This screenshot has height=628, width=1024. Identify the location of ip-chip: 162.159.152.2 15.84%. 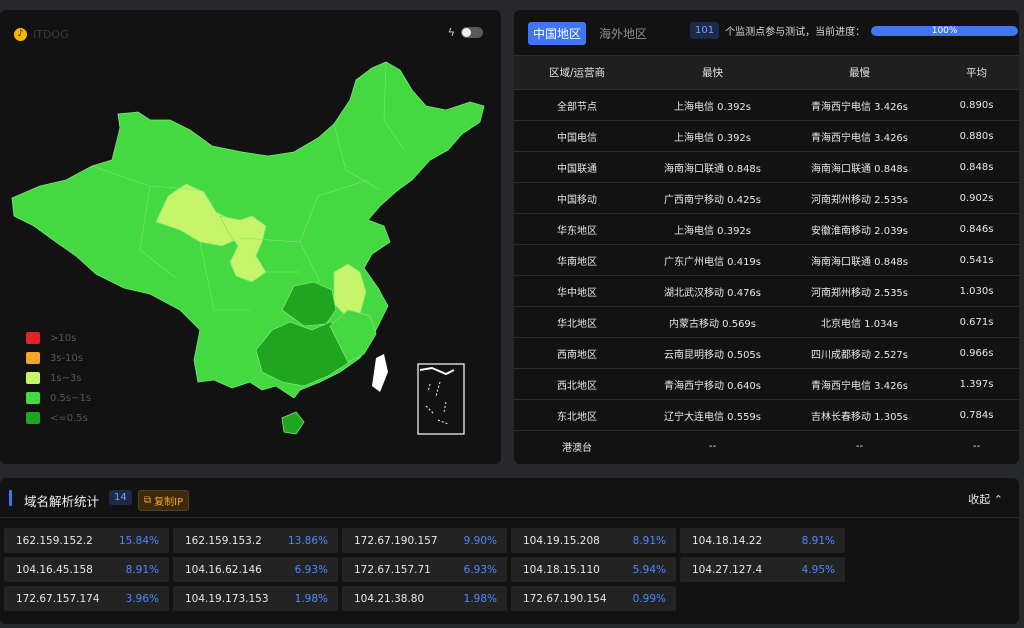
(86, 540).